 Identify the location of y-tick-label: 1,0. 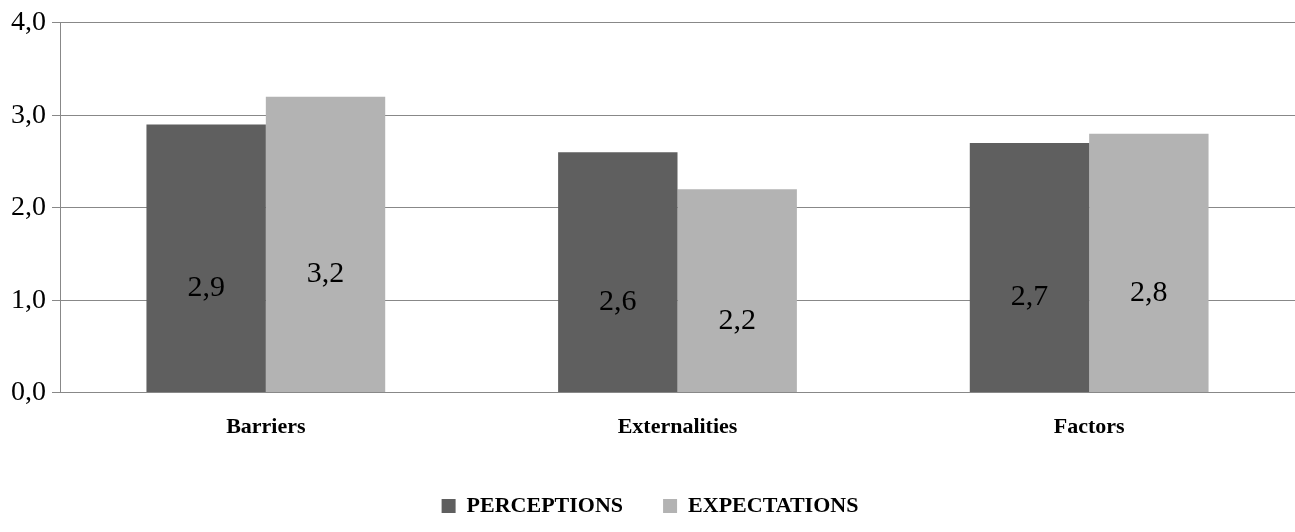
(28, 298).